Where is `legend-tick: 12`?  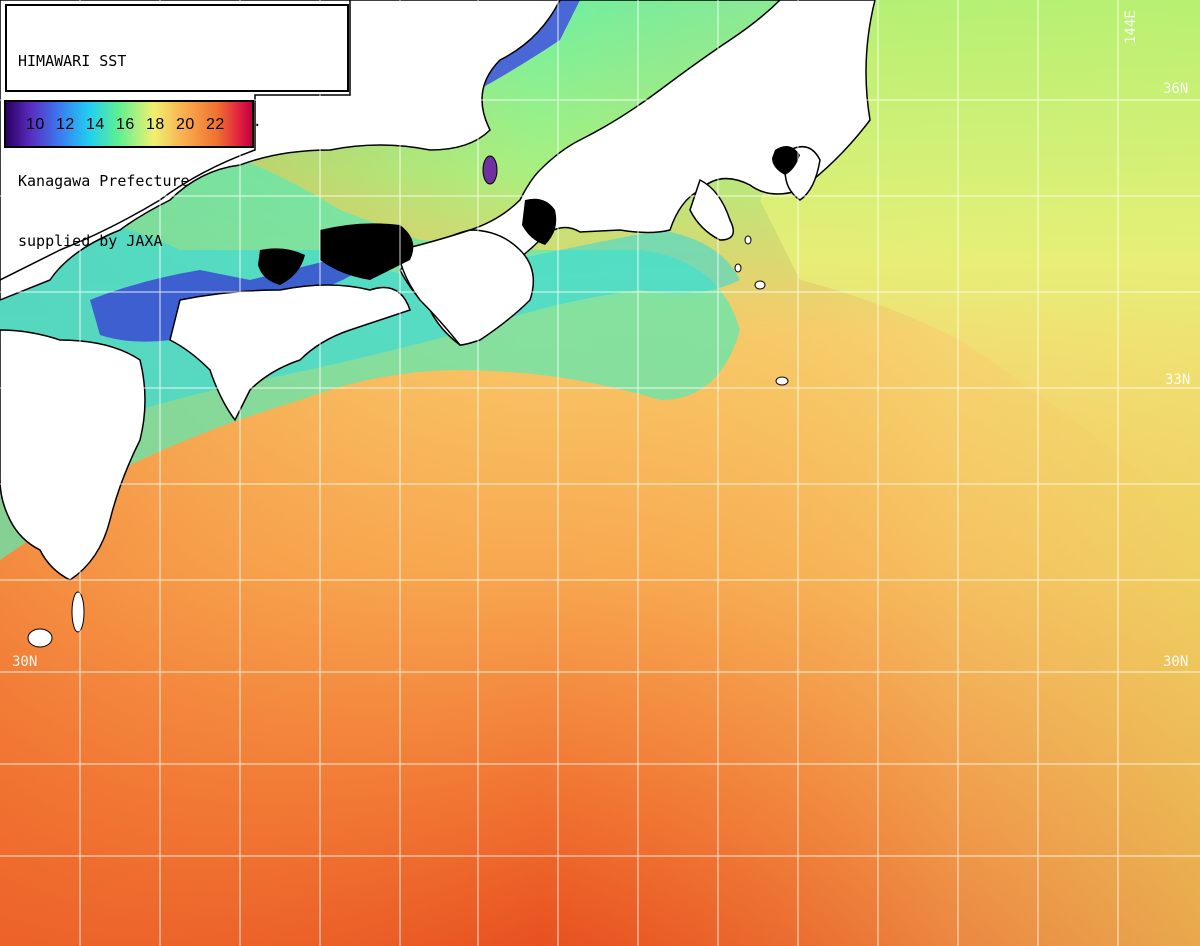 legend-tick: 12 is located at coordinates (65, 124).